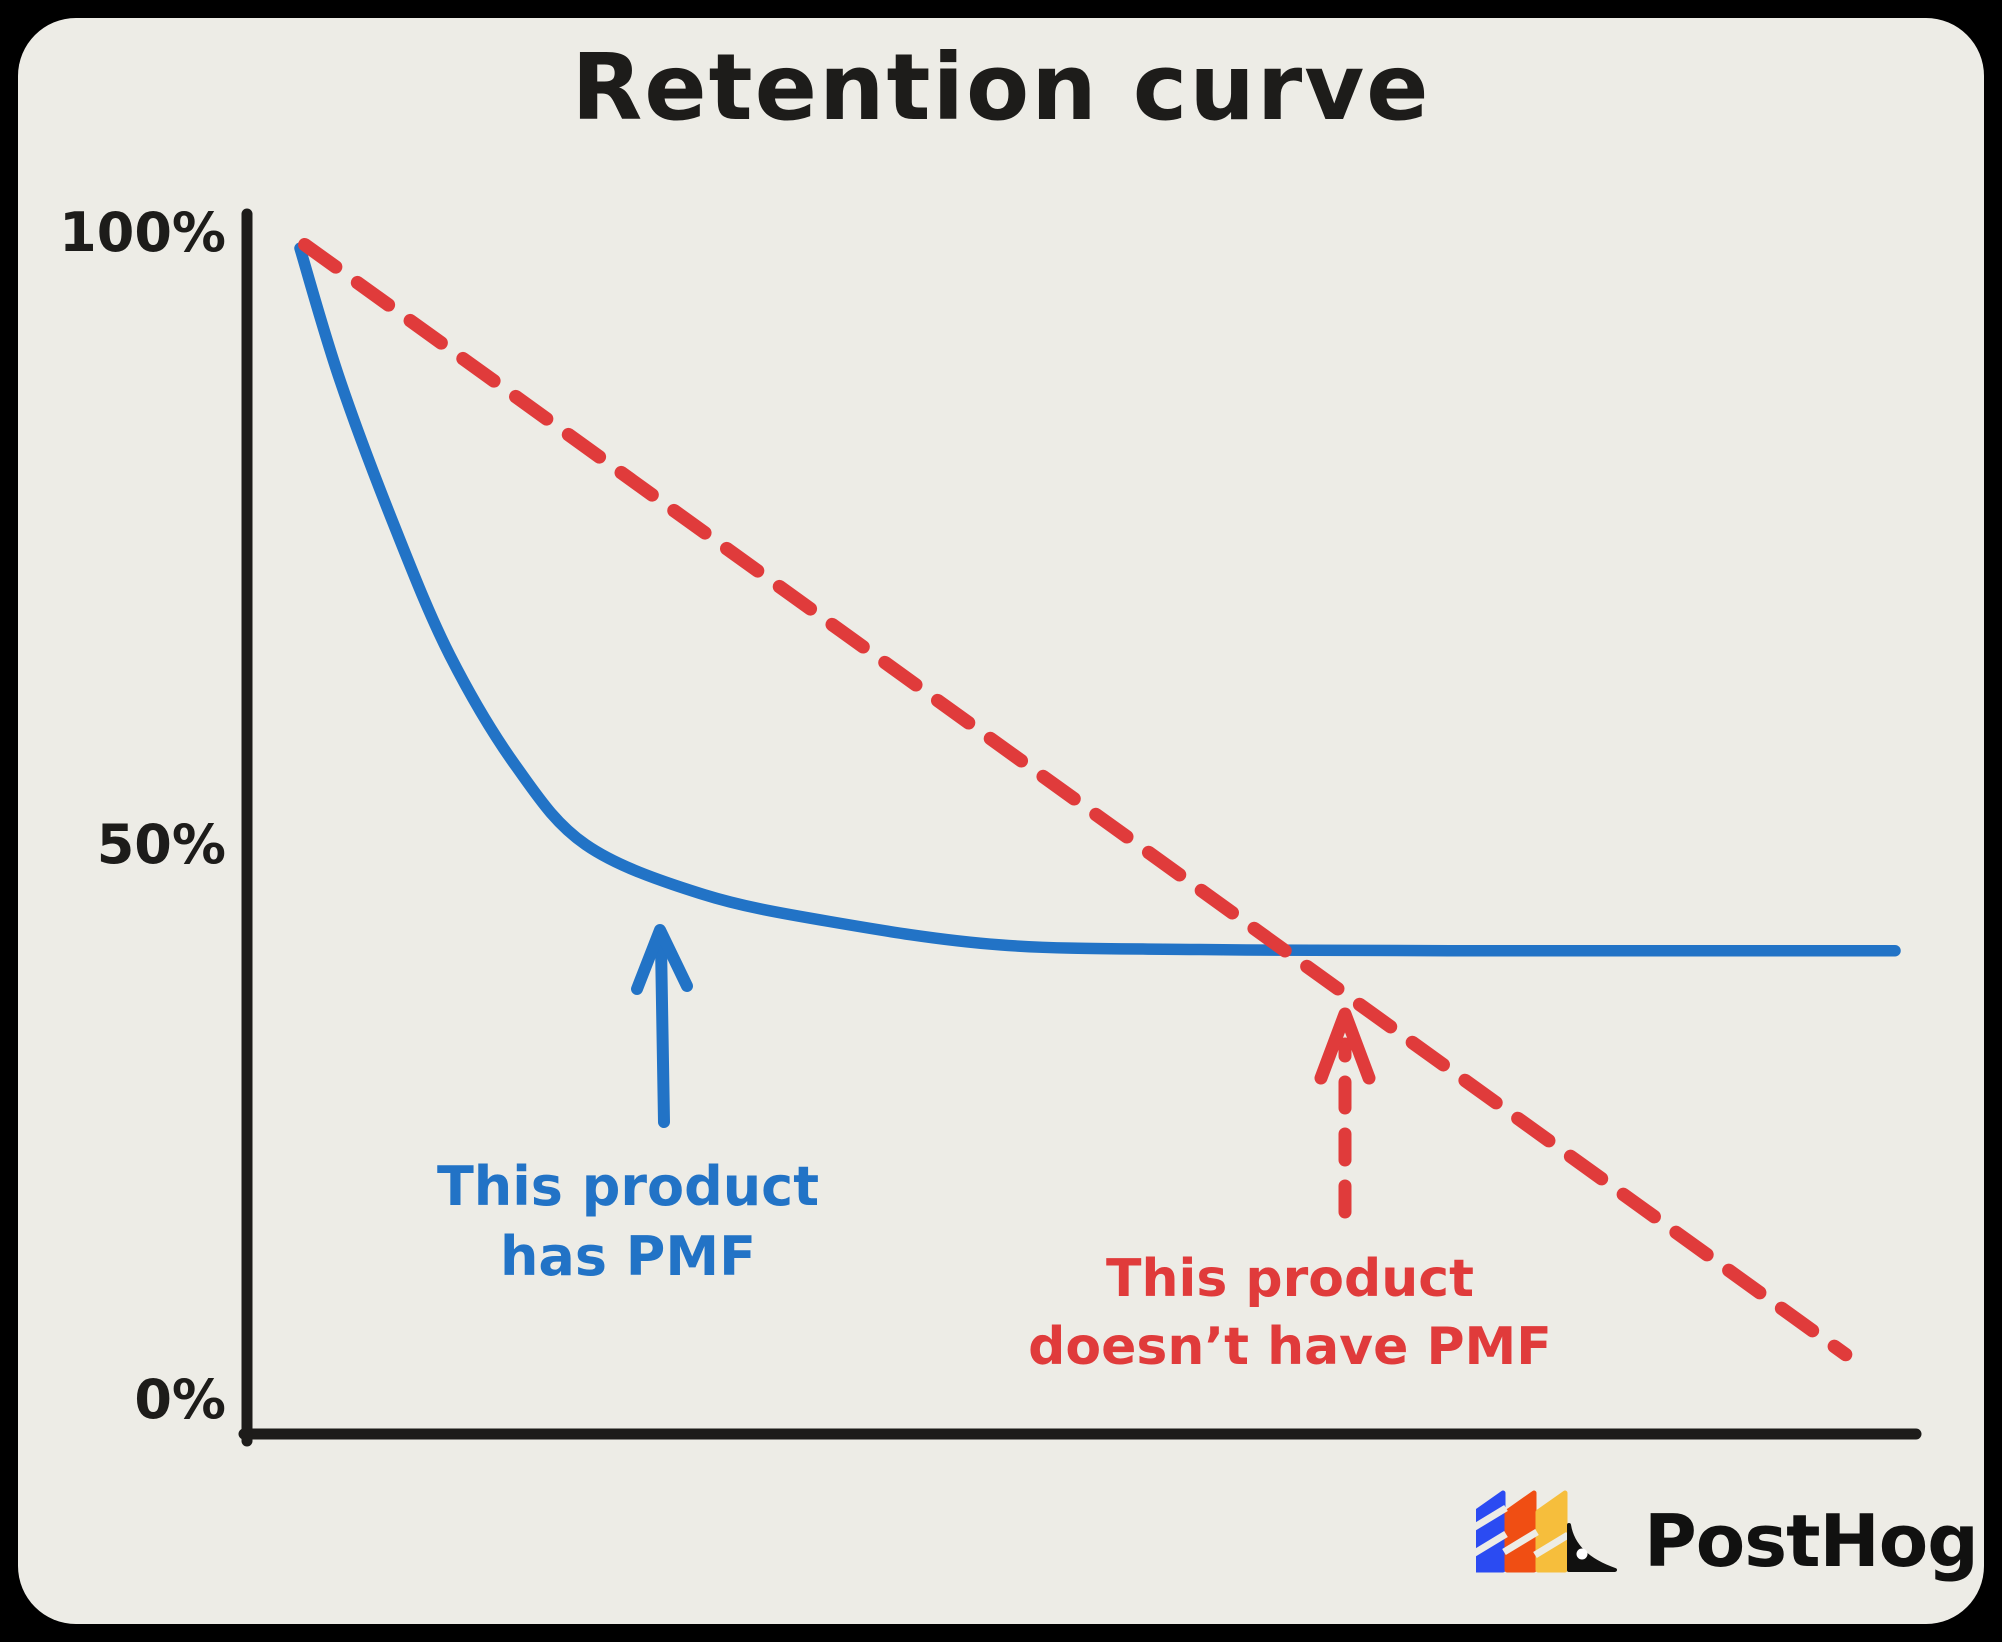 This screenshot has width=2002, height=1642. I want to click on posthog-logo-mark, so click(1546, 1531).